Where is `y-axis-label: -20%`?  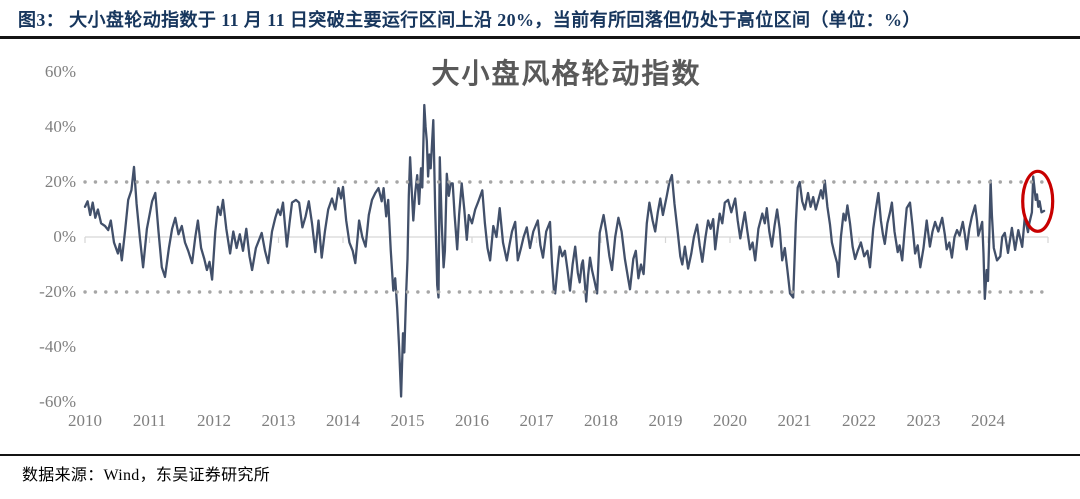 y-axis-label: -20% is located at coordinates (57, 291).